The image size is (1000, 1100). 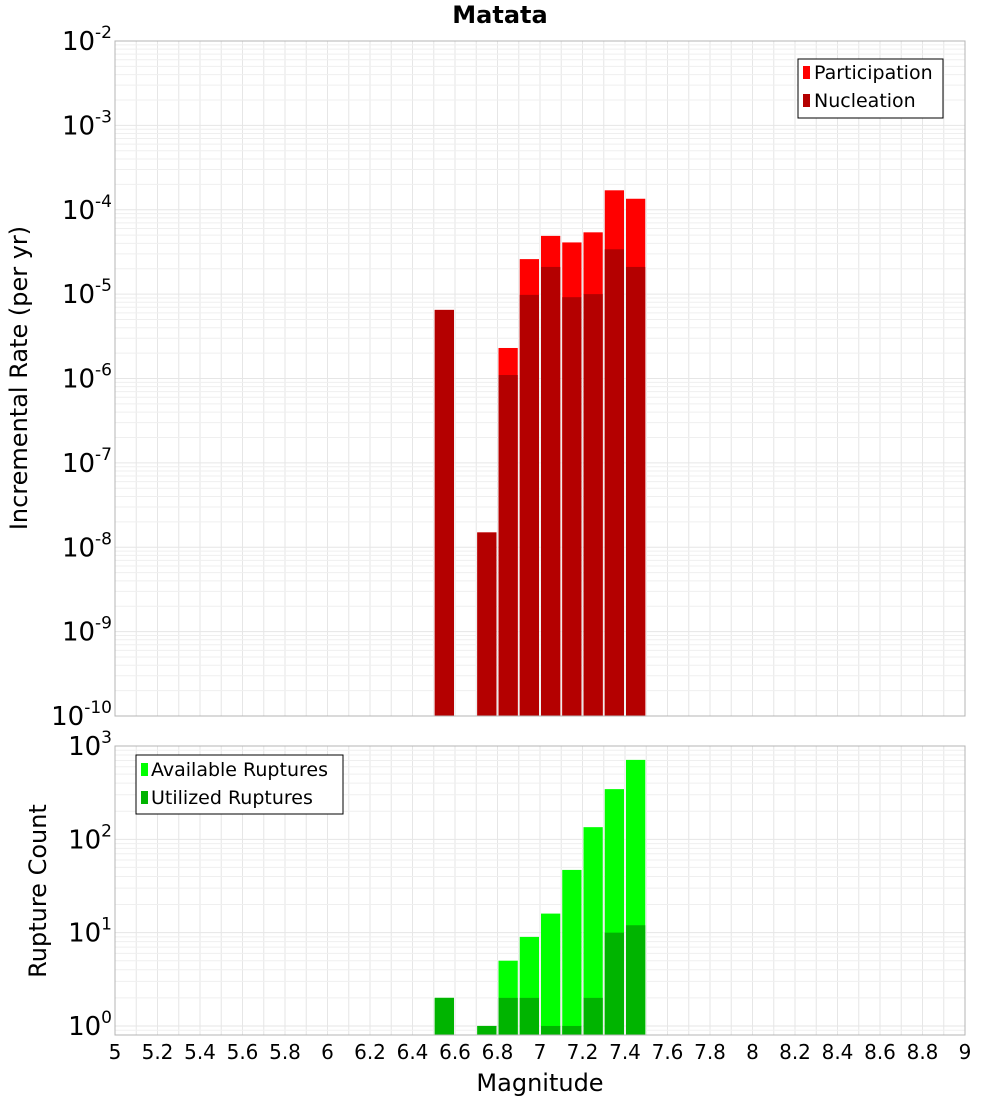 I want to click on x-tick-label: 6.4, so click(x=413, y=1052).